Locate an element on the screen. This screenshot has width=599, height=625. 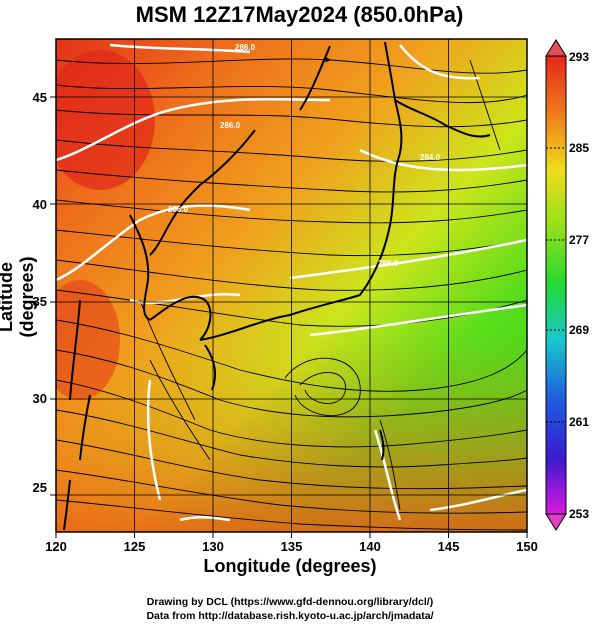
colorbar-tick-label: 253 is located at coordinates (579, 514).